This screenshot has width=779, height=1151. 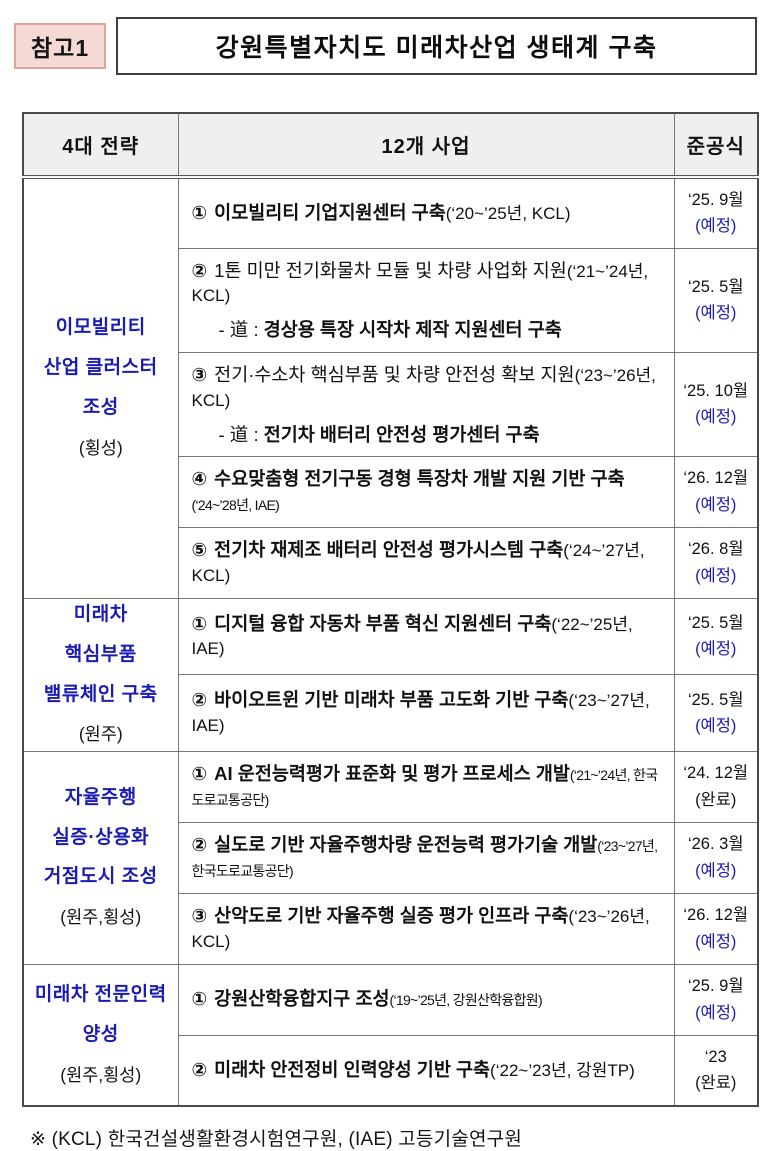 I want to click on footnote: ※ (KCL) 한국건설생활환경시험연구원, (IAE) 고등기술연구원, so click(x=276, y=1140).